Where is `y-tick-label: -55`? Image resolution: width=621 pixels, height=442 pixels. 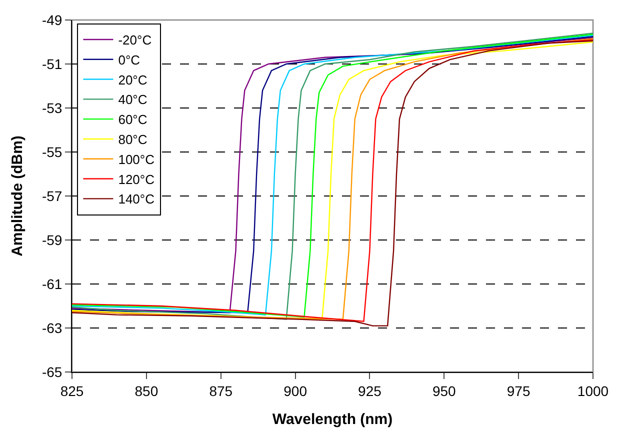 y-tick-label: -55 is located at coordinates (52, 152).